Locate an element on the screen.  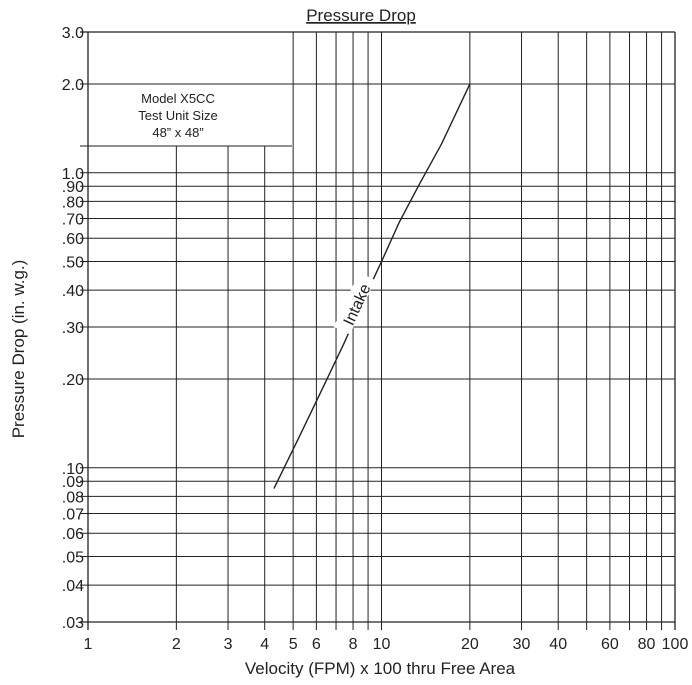
x-tick-label: 30 is located at coordinates (522, 644).